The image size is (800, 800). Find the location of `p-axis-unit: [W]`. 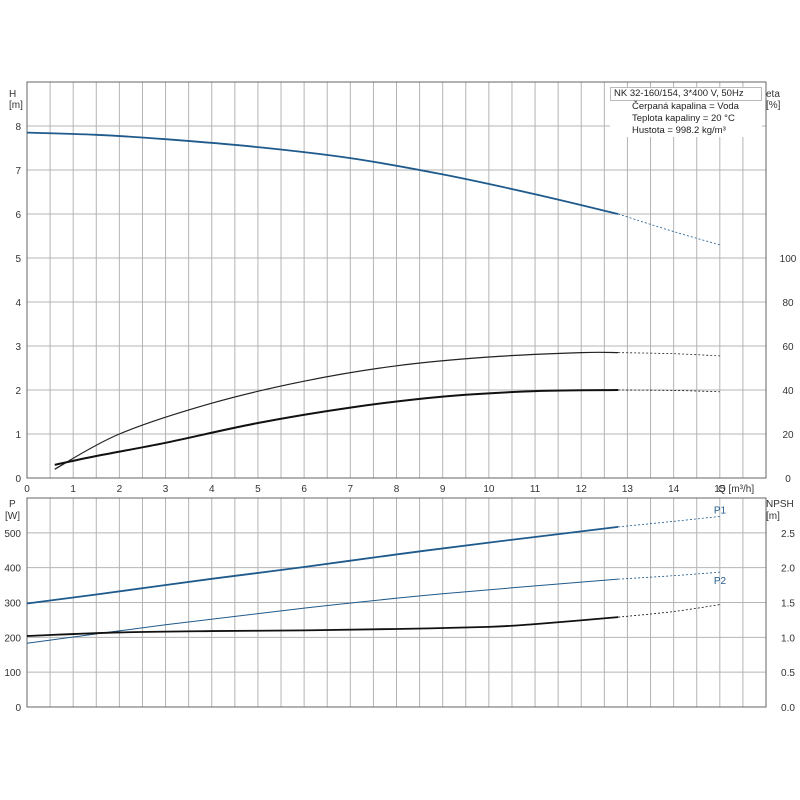

p-axis-unit: [W] is located at coordinates (12, 516).